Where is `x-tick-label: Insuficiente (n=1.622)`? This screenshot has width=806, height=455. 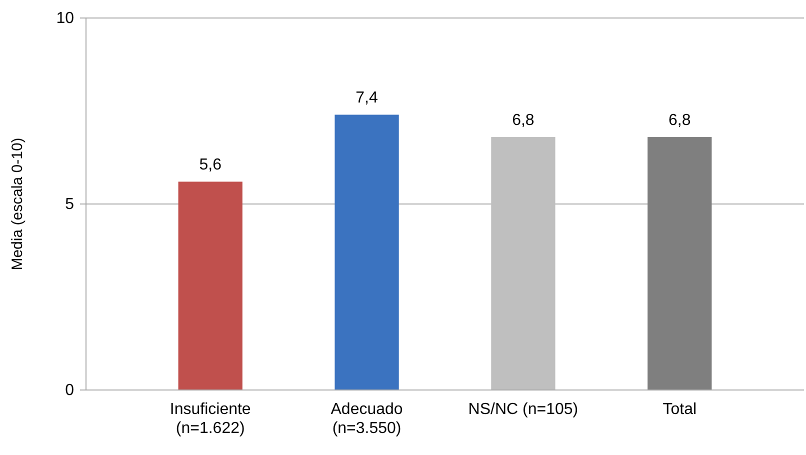 x-tick-label: Insuficiente (n=1.622) is located at coordinates (210, 419).